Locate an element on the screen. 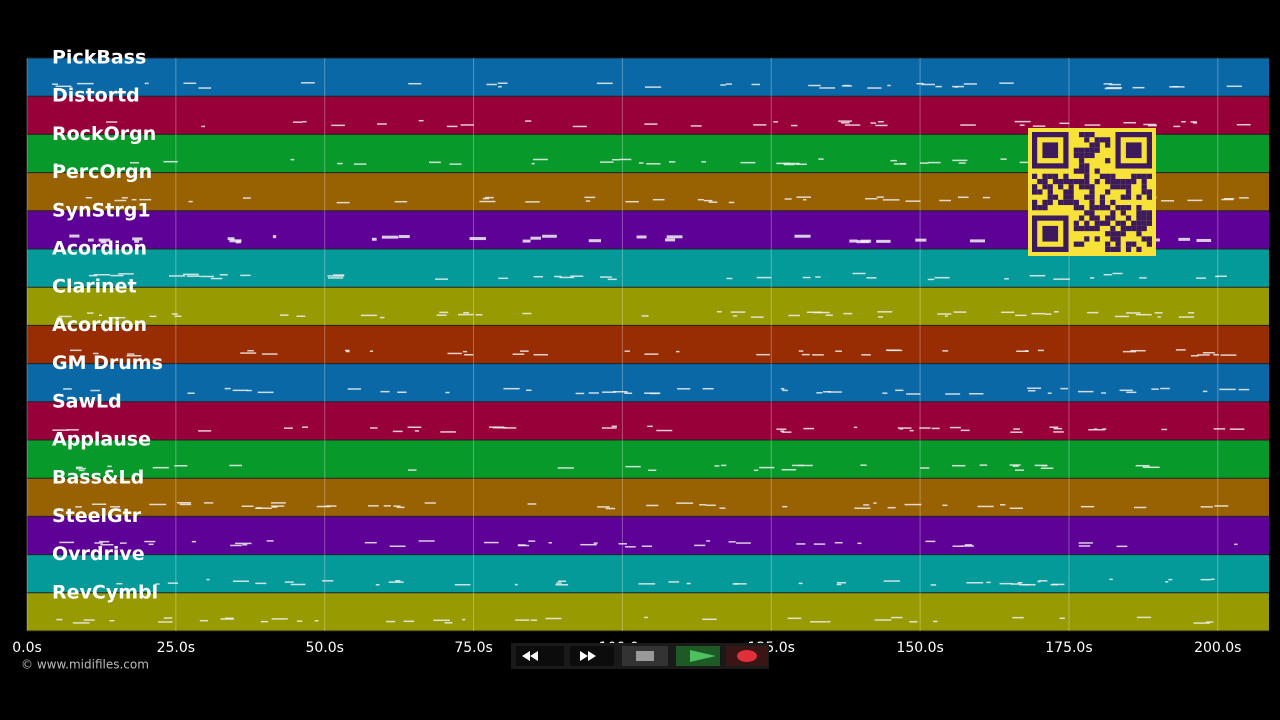  qr-finder is located at coordinates (1133, 150).